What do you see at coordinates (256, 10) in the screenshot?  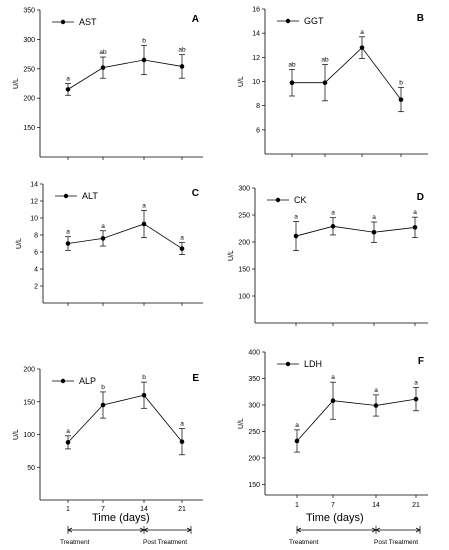 I see `y-tick-label: 16` at bounding box center [256, 10].